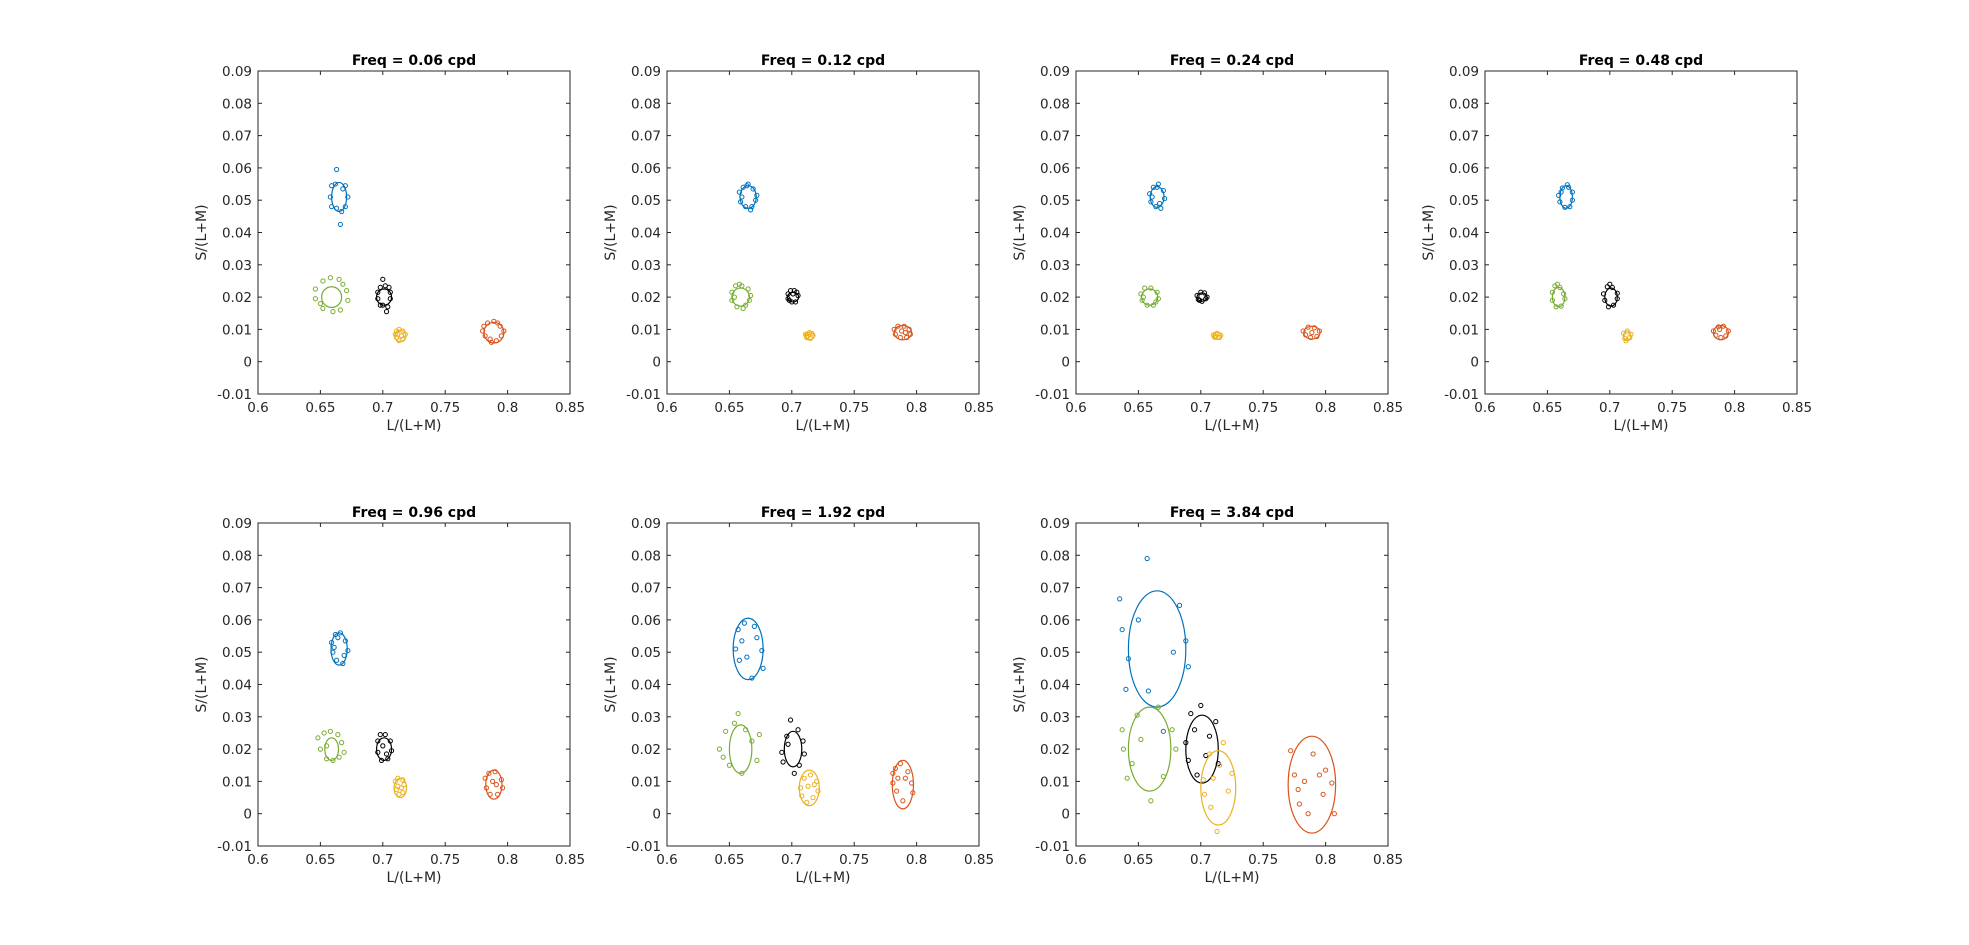 This screenshot has height=945, width=1969. What do you see at coordinates (823, 513) in the screenshot?
I see `panel-title: Freq = 1.92 cpd` at bounding box center [823, 513].